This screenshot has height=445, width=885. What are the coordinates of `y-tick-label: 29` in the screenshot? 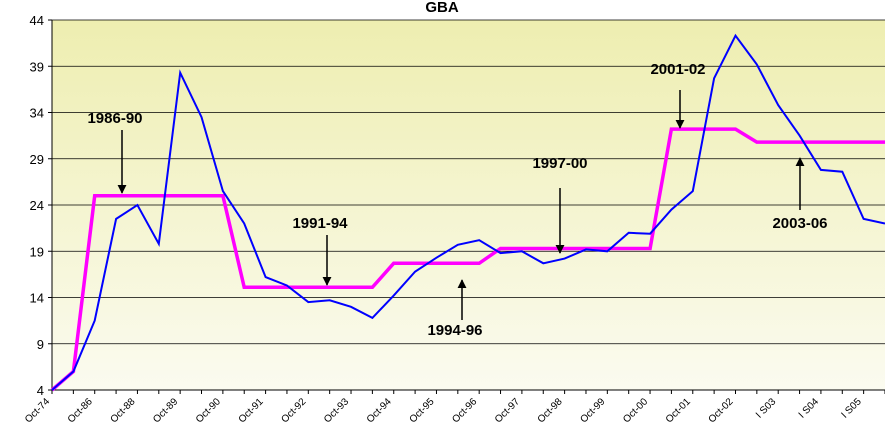 It's located at (37, 159).